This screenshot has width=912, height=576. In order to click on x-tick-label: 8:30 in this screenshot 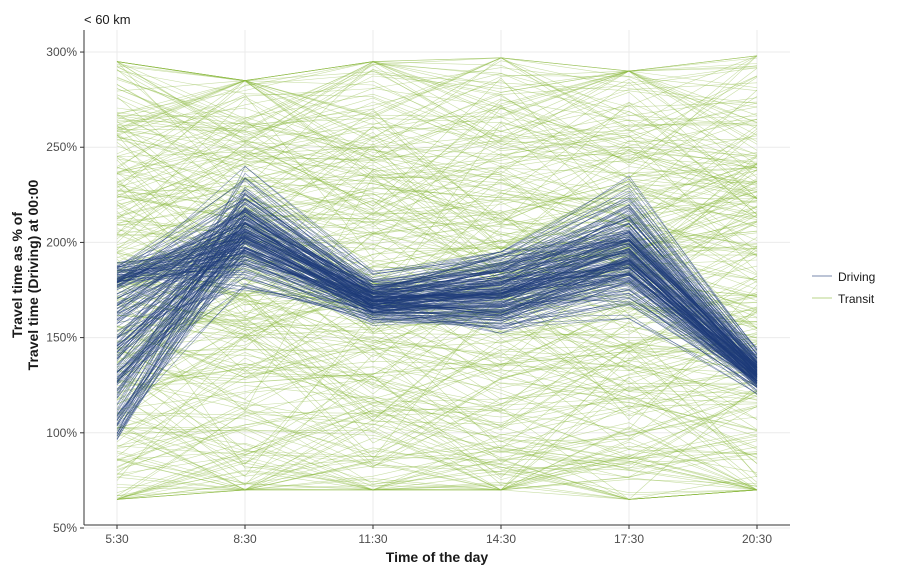, I will do `click(245, 539)`.